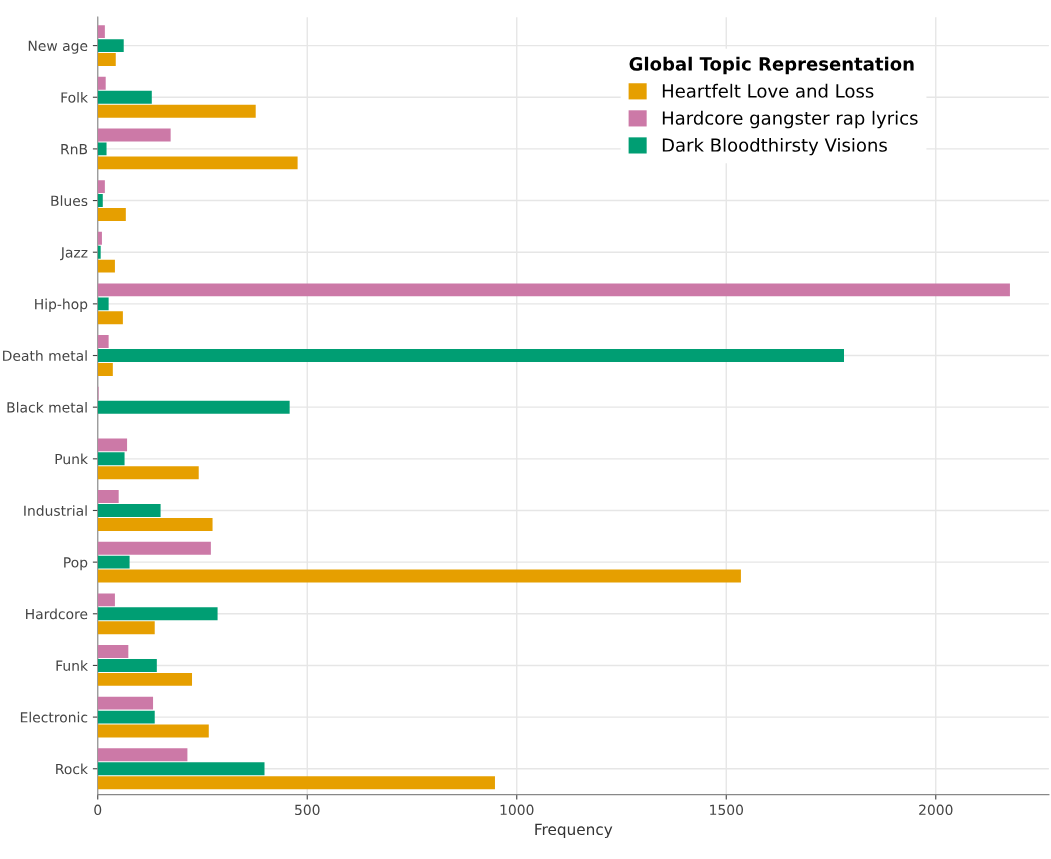 The width and height of the screenshot is (1051, 859). I want to click on x-tick-label: 2000, so click(936, 810).